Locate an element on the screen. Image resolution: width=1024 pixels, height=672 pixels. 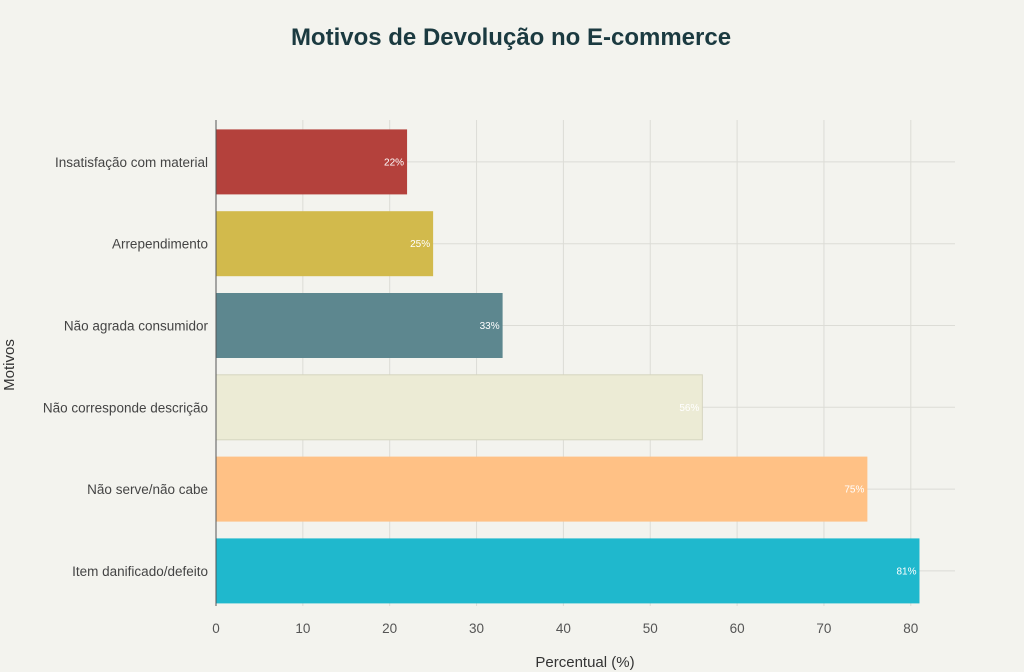
category-label: Não agrada consumidor is located at coordinates (136, 326).